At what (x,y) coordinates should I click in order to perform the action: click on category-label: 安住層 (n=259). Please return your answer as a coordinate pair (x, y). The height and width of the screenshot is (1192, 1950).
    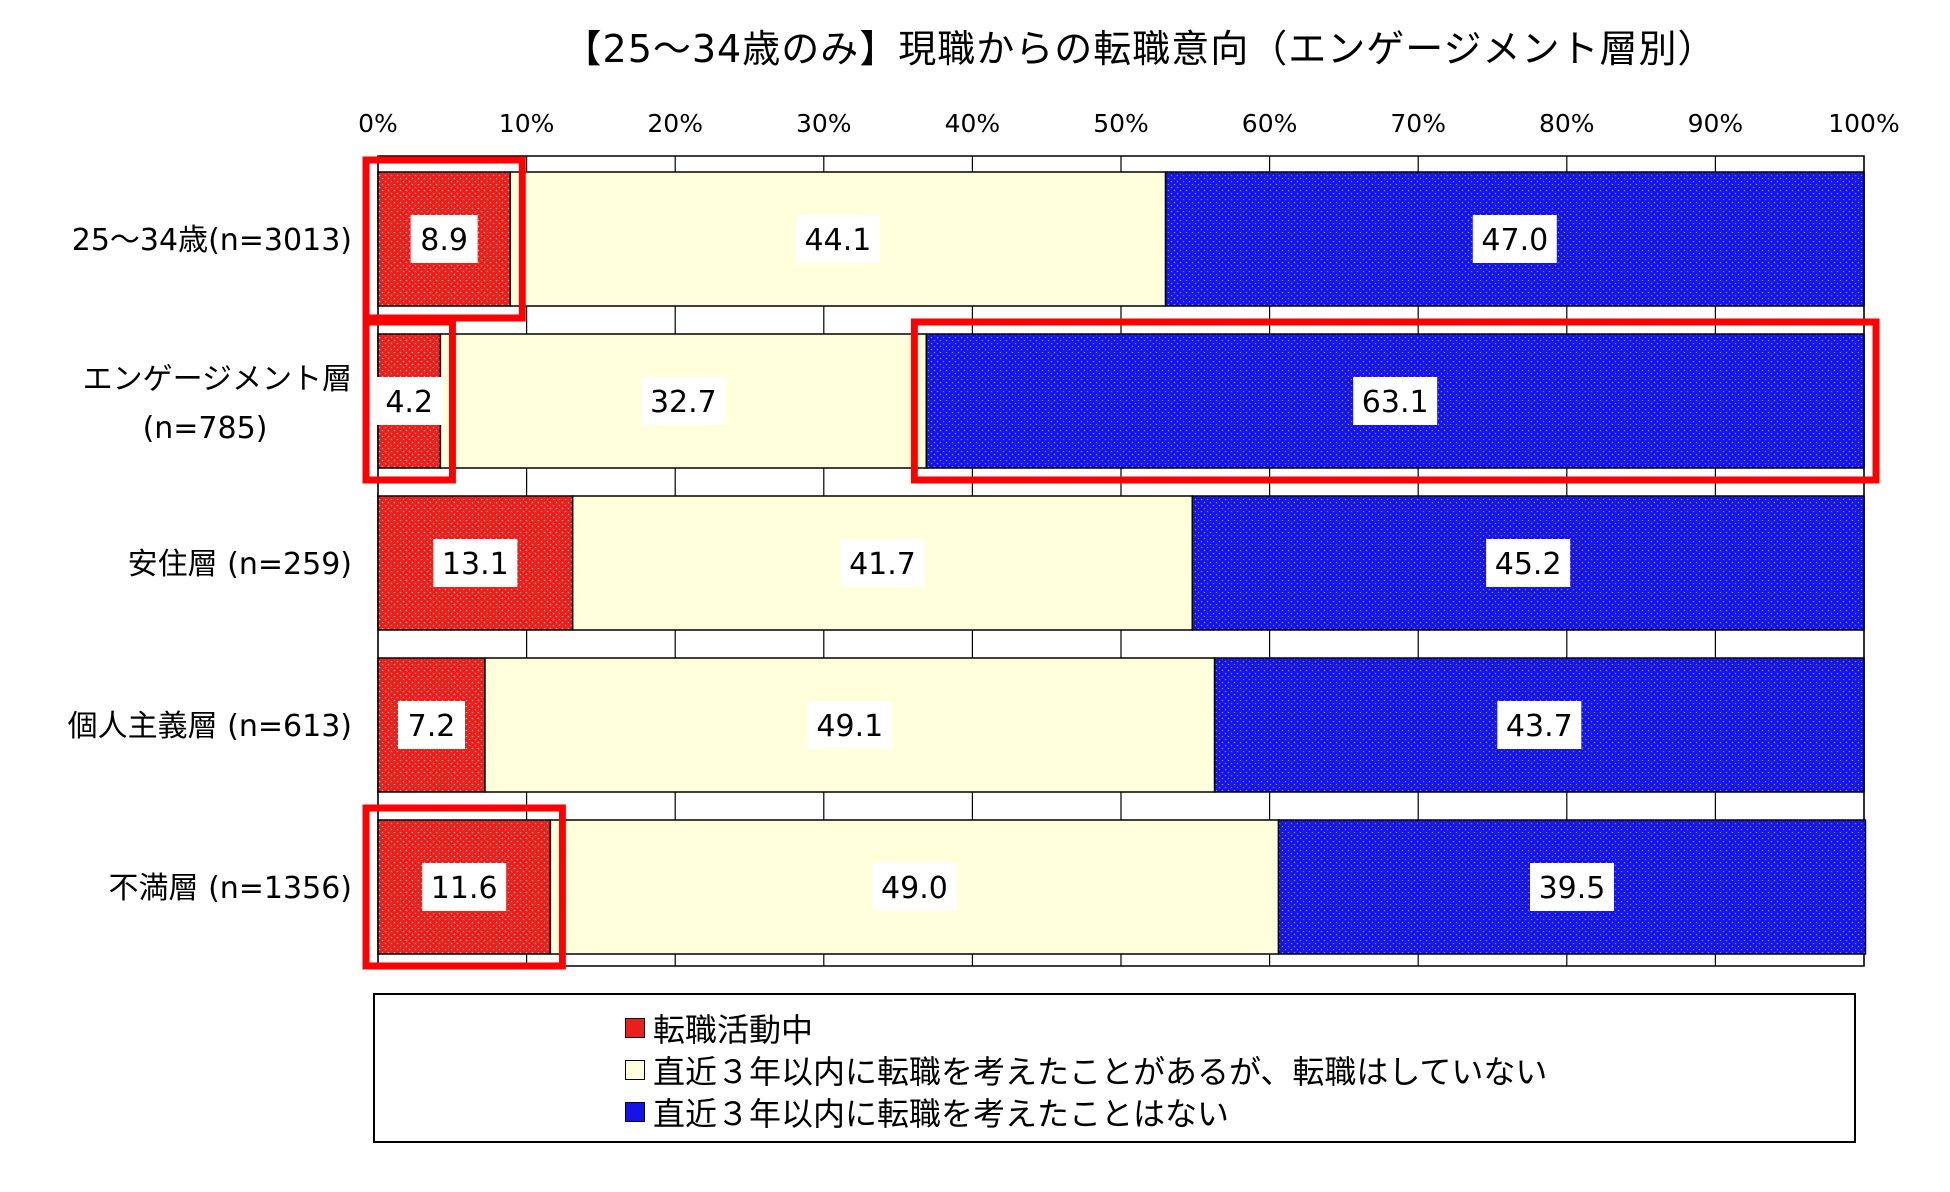
    Looking at the image, I should click on (240, 564).